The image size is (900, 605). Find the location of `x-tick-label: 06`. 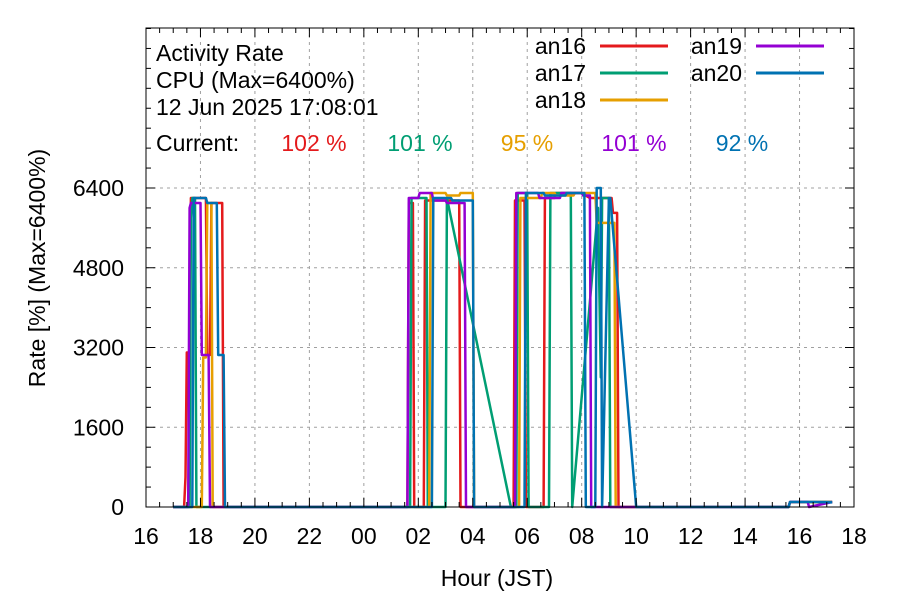

x-tick-label: 06 is located at coordinates (527, 536).